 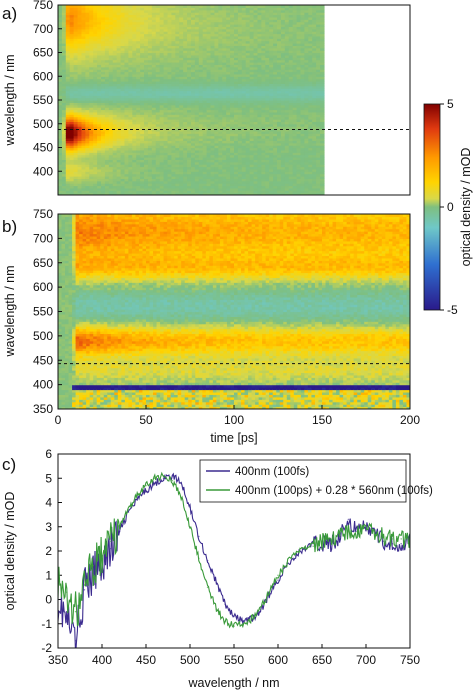 I want to click on x-tick-label: 100, so click(x=234, y=420).